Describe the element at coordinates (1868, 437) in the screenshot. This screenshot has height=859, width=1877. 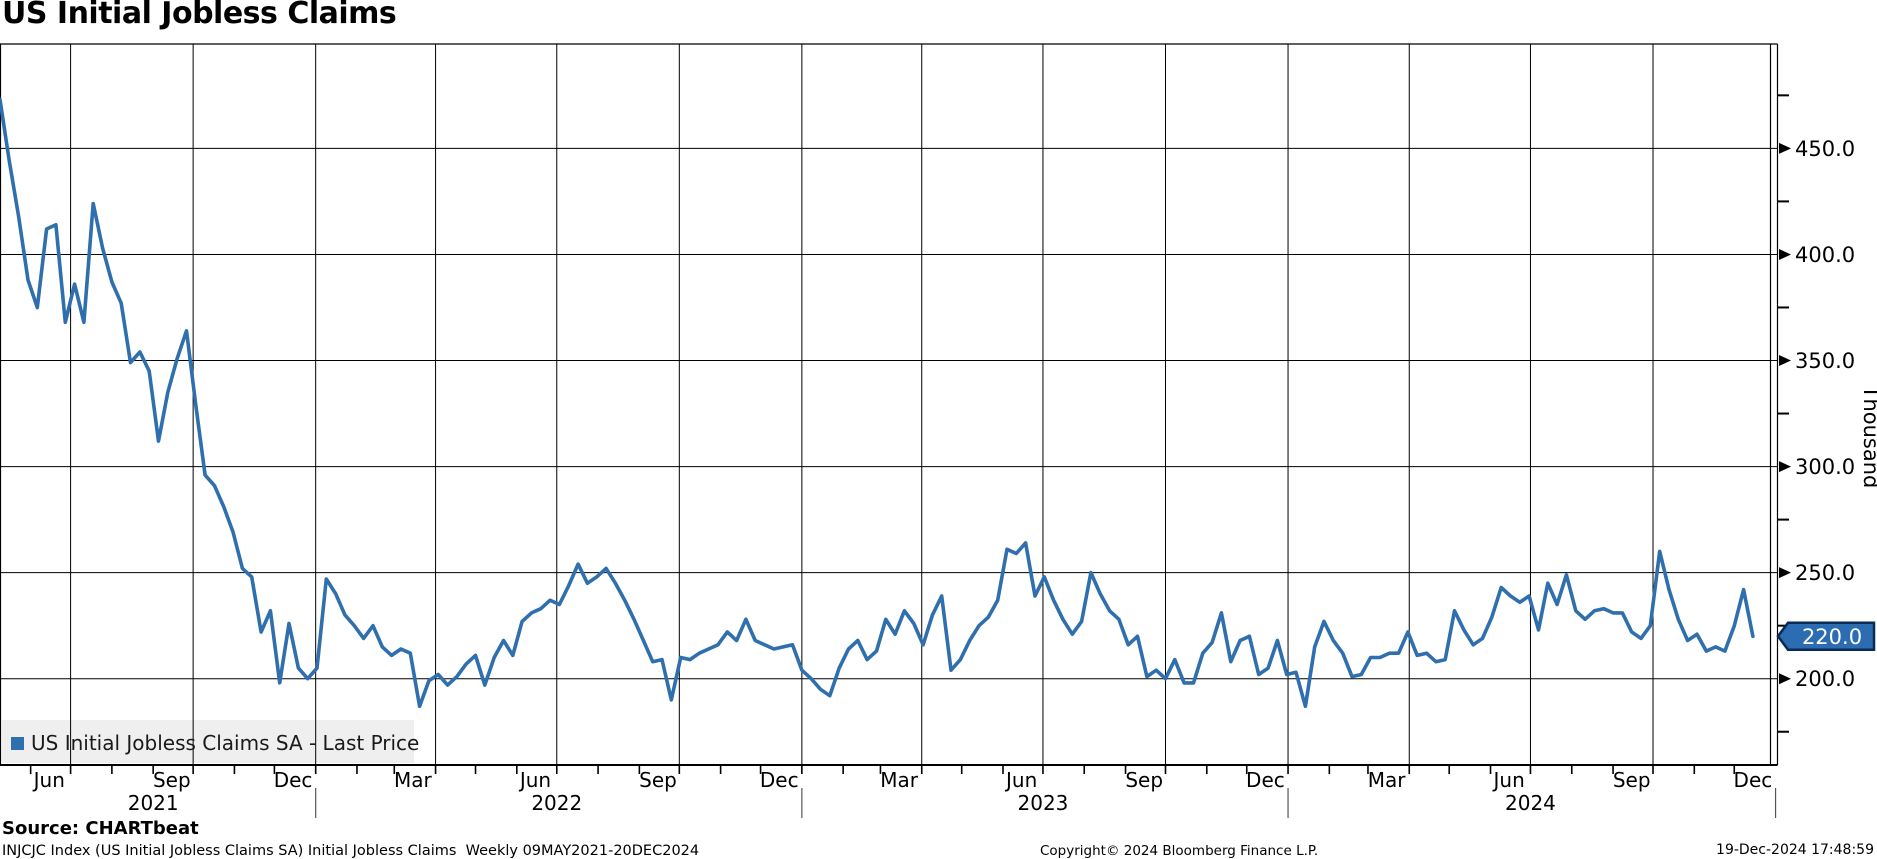
I see `y-axis-unit-label: Thousand` at that location.